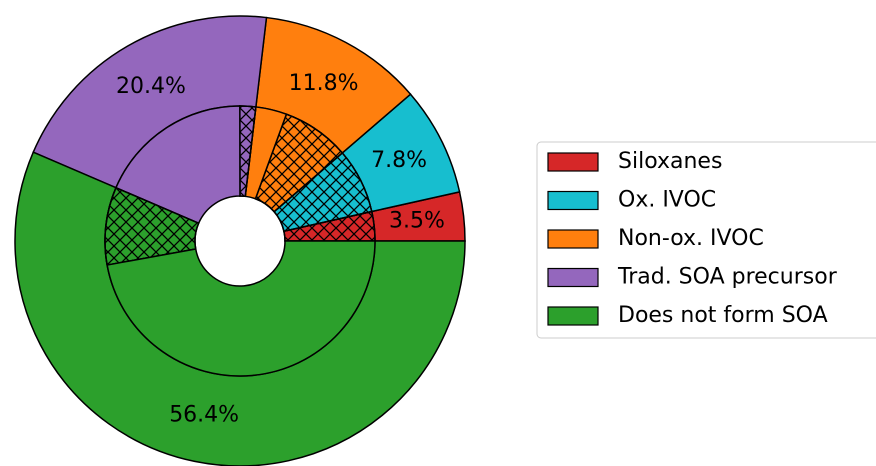  What do you see at coordinates (667, 200) in the screenshot?
I see `legend-label: Ox. IVOC` at bounding box center [667, 200].